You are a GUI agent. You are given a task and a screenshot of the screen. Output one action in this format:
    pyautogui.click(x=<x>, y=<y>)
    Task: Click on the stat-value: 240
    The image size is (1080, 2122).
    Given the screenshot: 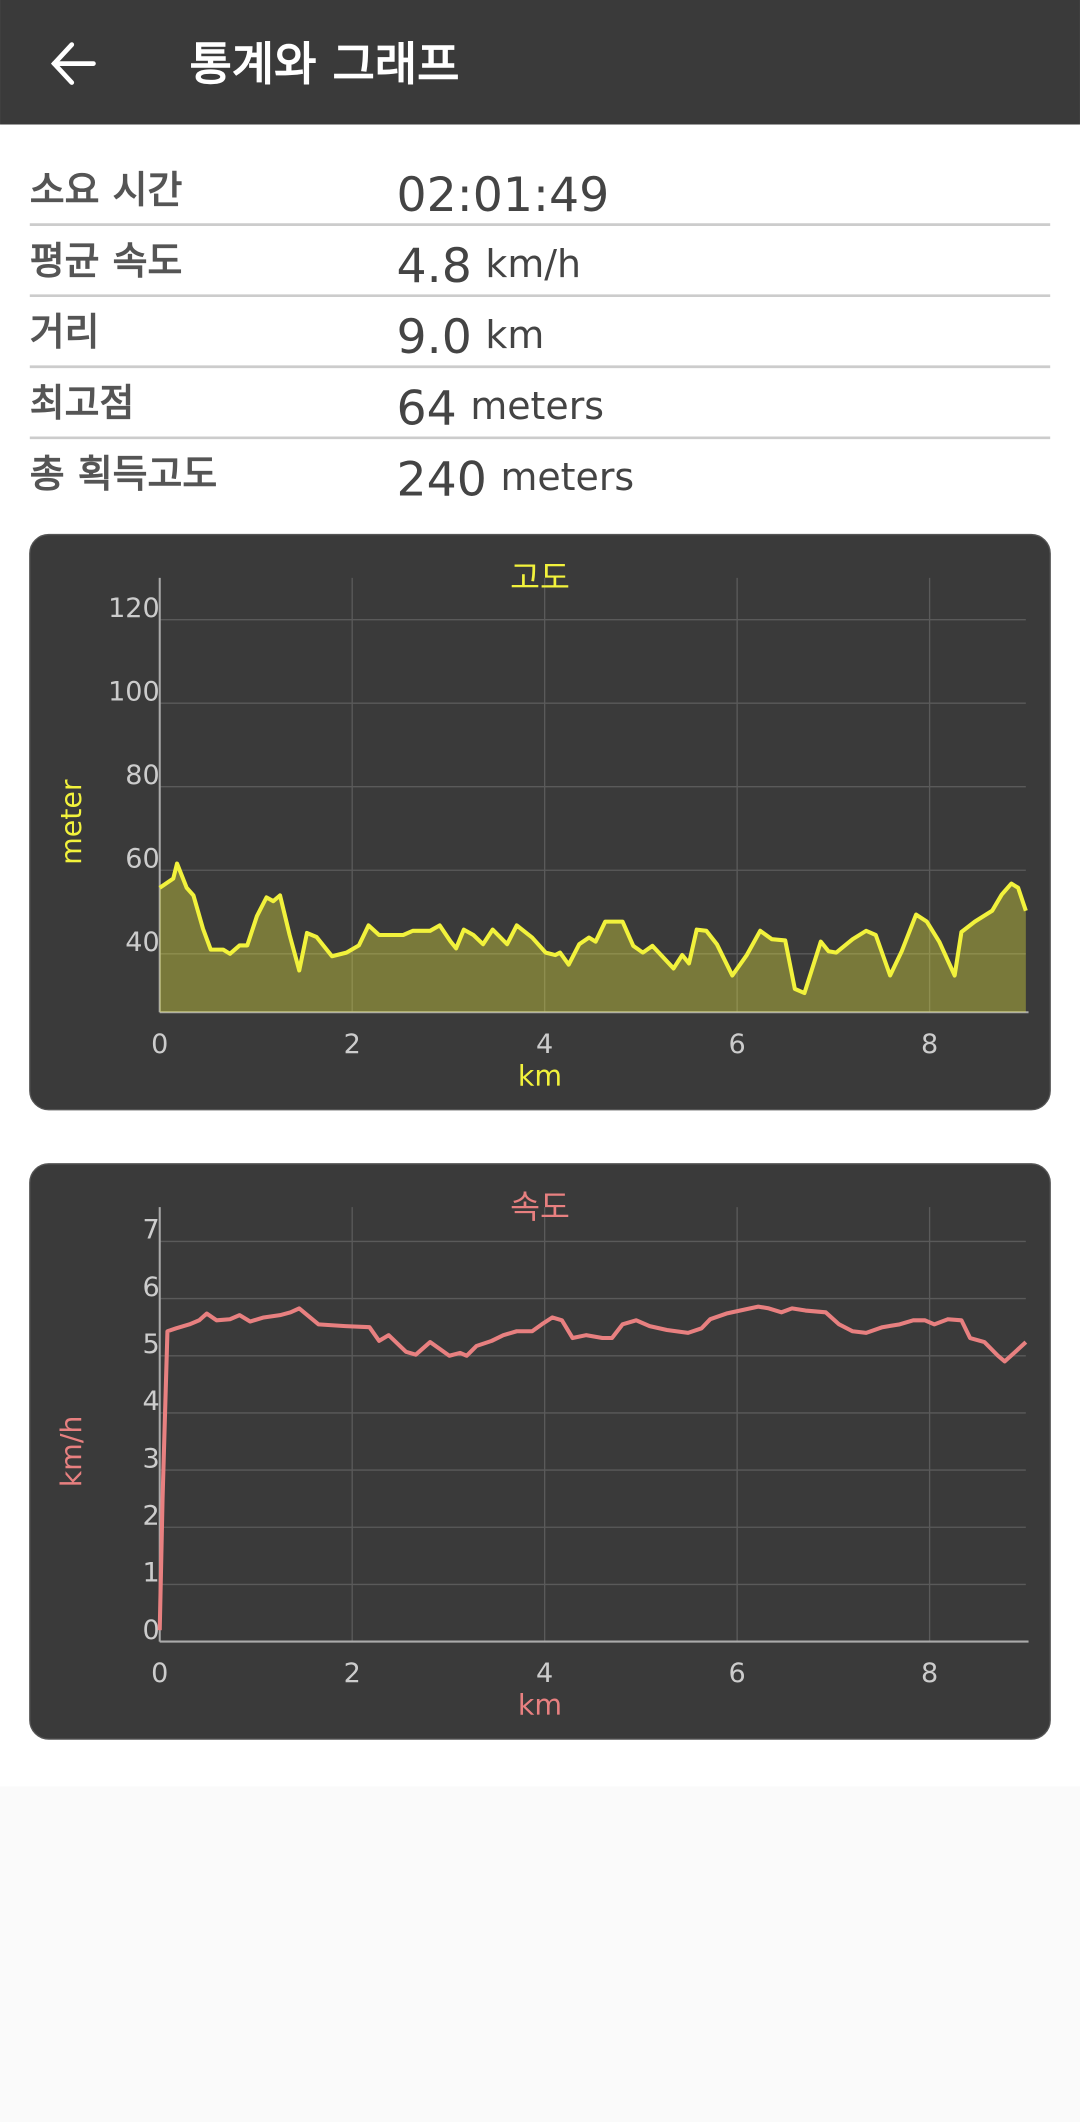 What is the action you would take?
    pyautogui.click(x=442, y=479)
    